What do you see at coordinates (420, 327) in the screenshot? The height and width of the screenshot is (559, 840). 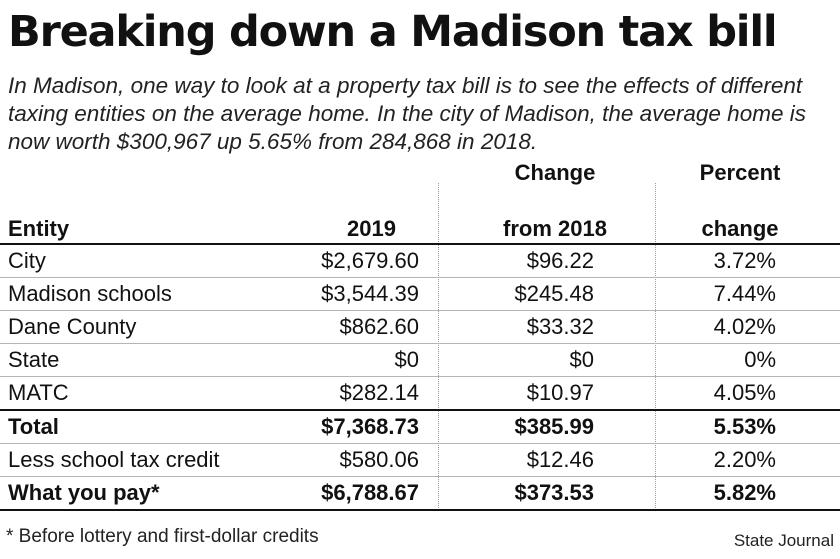 I see `table-row: Dane County $862.60 $33.32 4.02%` at bounding box center [420, 327].